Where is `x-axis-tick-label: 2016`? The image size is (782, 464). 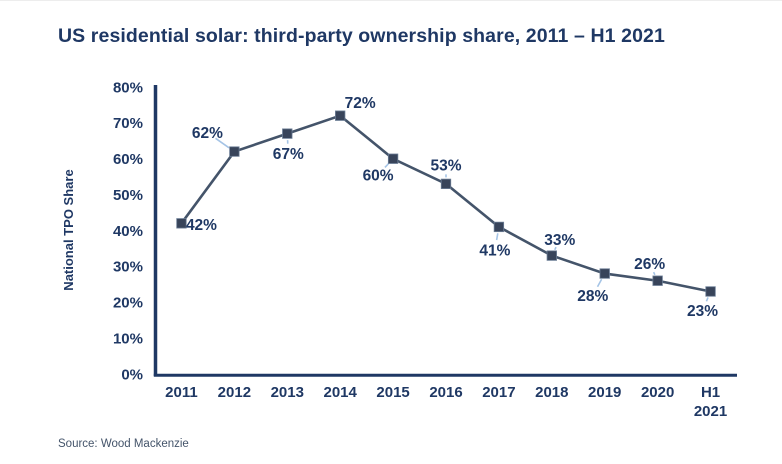 x-axis-tick-label: 2016 is located at coordinates (445, 392).